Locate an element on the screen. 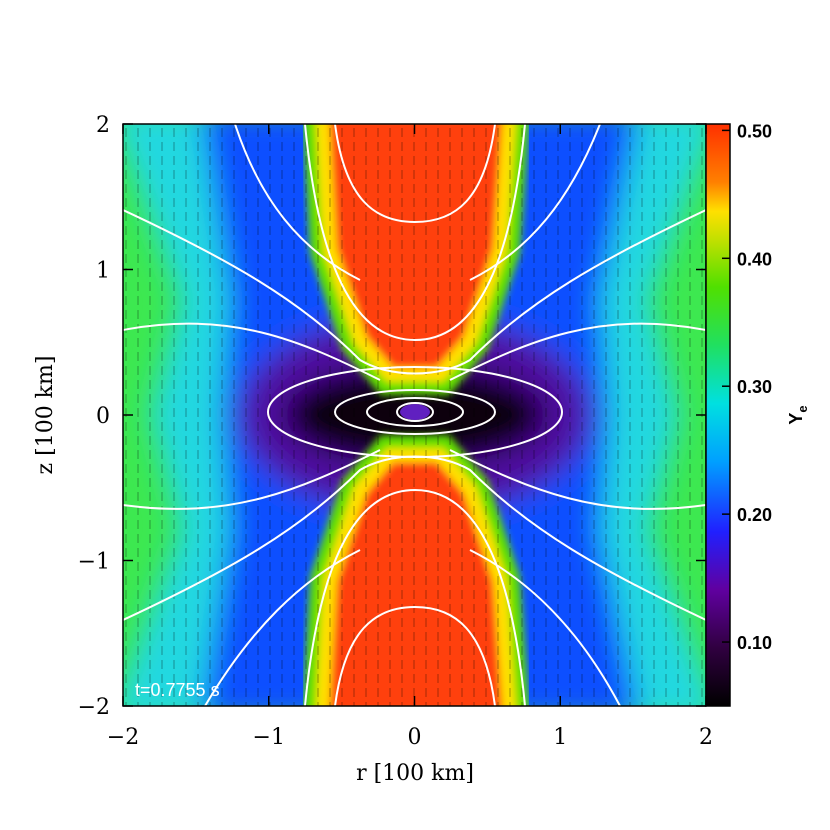 Image resolution: width=830 pixels, height=830 pixels. colorbar-tick-label: 0.40 is located at coordinates (754, 259).